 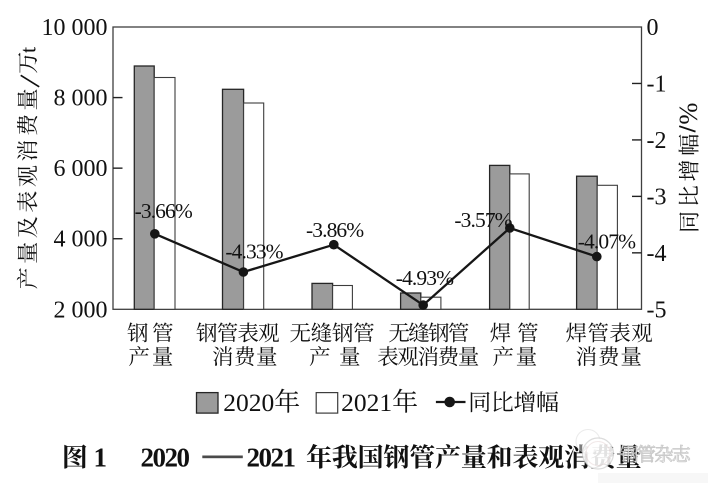 What do you see at coordinates (425, 278) in the screenshot?
I see `svg-text: -4.93%` at bounding box center [425, 278].